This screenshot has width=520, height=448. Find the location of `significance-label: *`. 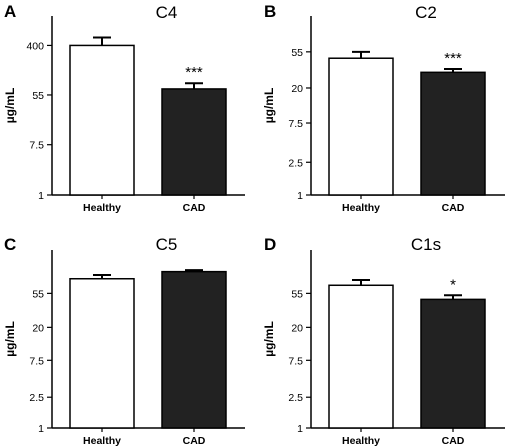

significance-label: * is located at coordinates (453, 284).